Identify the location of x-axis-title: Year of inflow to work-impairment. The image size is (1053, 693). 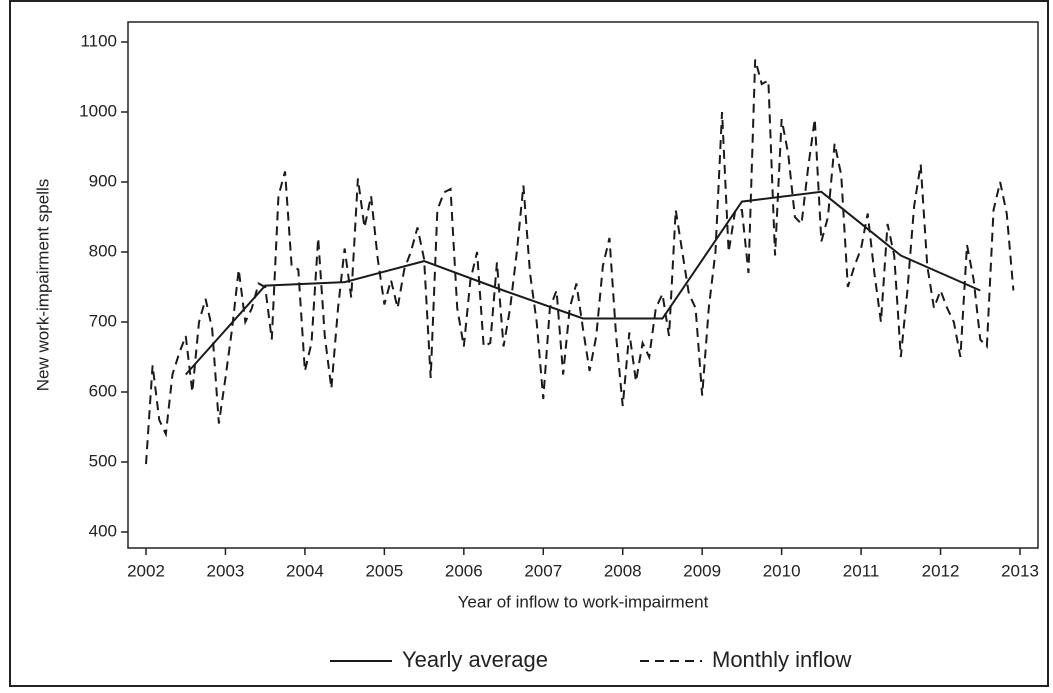
(583, 601).